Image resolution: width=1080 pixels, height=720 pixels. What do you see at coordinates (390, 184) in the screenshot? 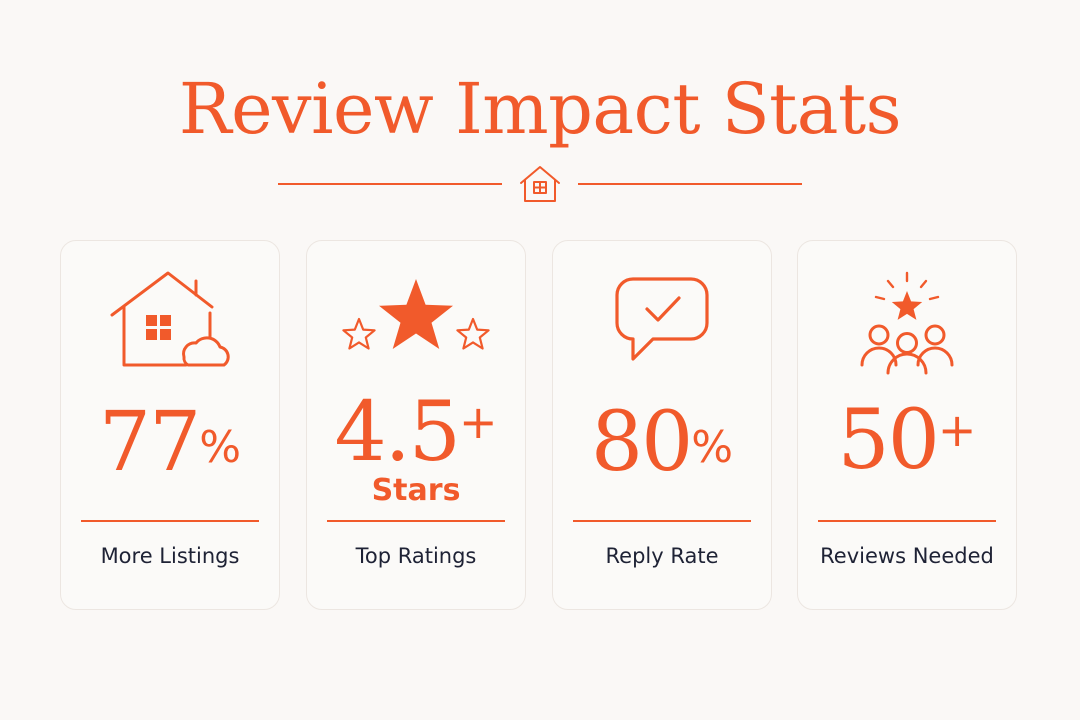
I see `title-divider-left` at bounding box center [390, 184].